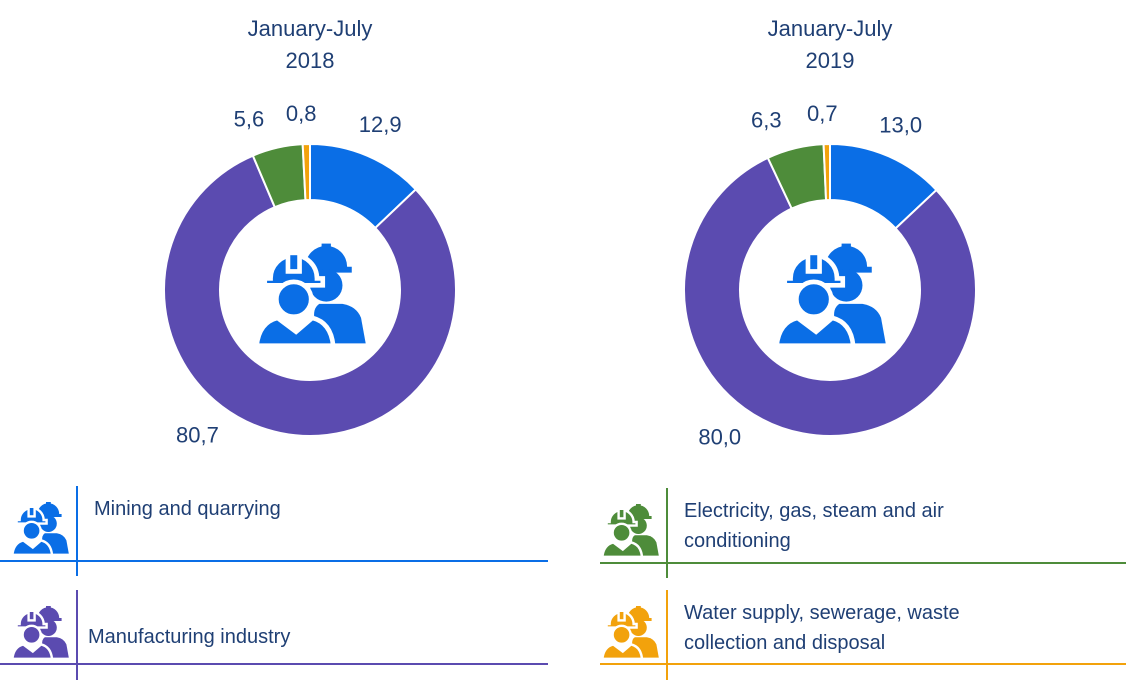 Image resolution: width=1126 pixels, height=680 pixels. I want to click on legend-label: Mining and quarrying, so click(187, 509).